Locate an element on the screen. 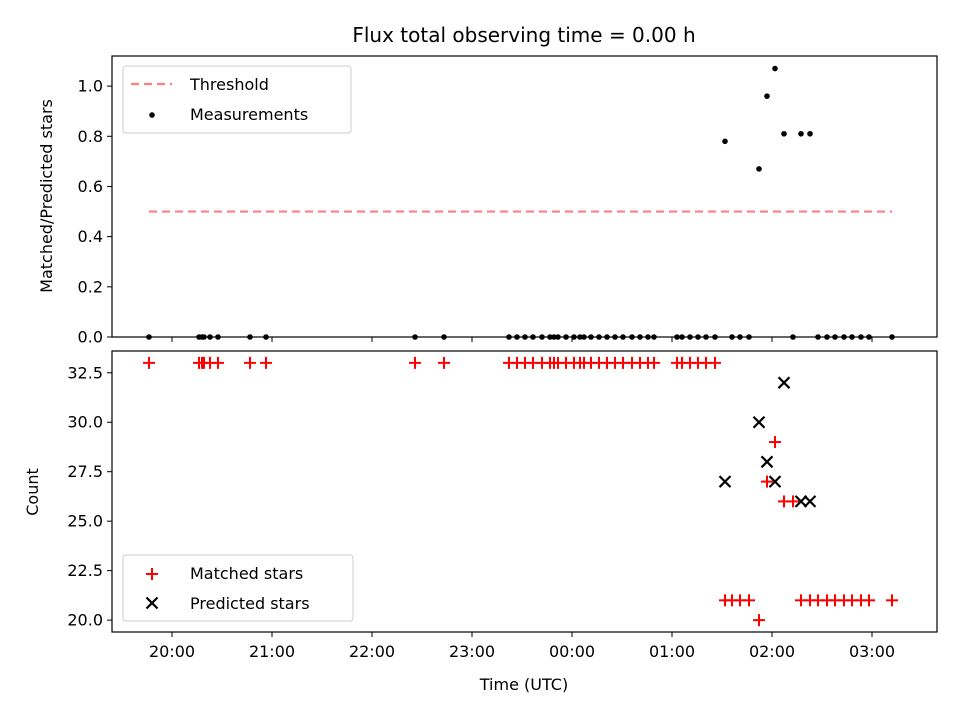  top-legend-frame is located at coordinates (237, 99).